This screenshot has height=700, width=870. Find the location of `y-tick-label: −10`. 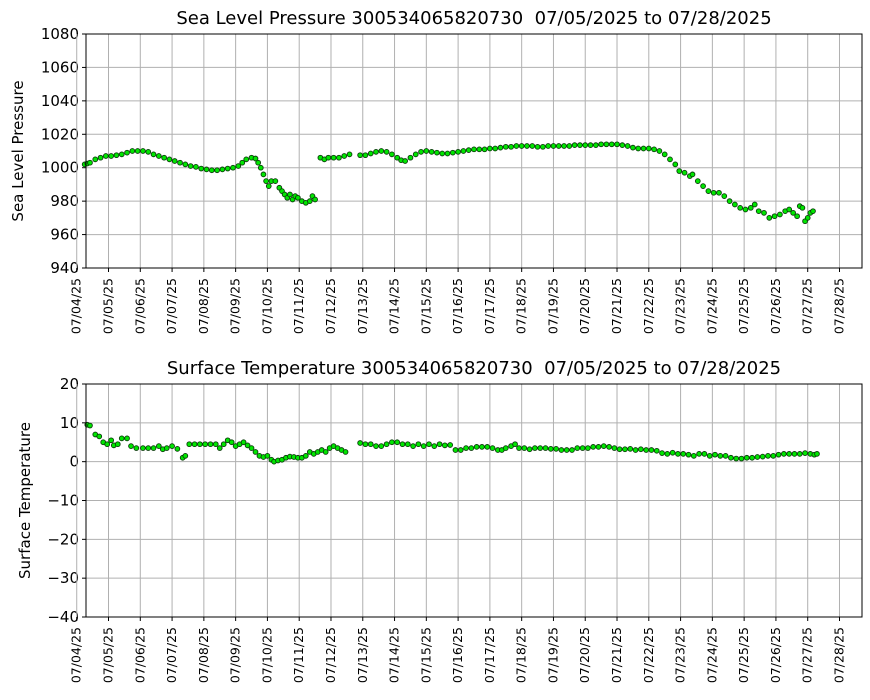

y-tick-label: −10 is located at coordinates (63, 501).